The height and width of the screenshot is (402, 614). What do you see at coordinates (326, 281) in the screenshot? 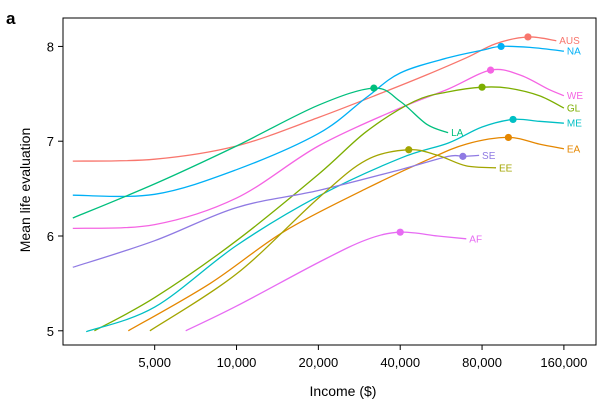
I see `series-line-af` at bounding box center [326, 281].